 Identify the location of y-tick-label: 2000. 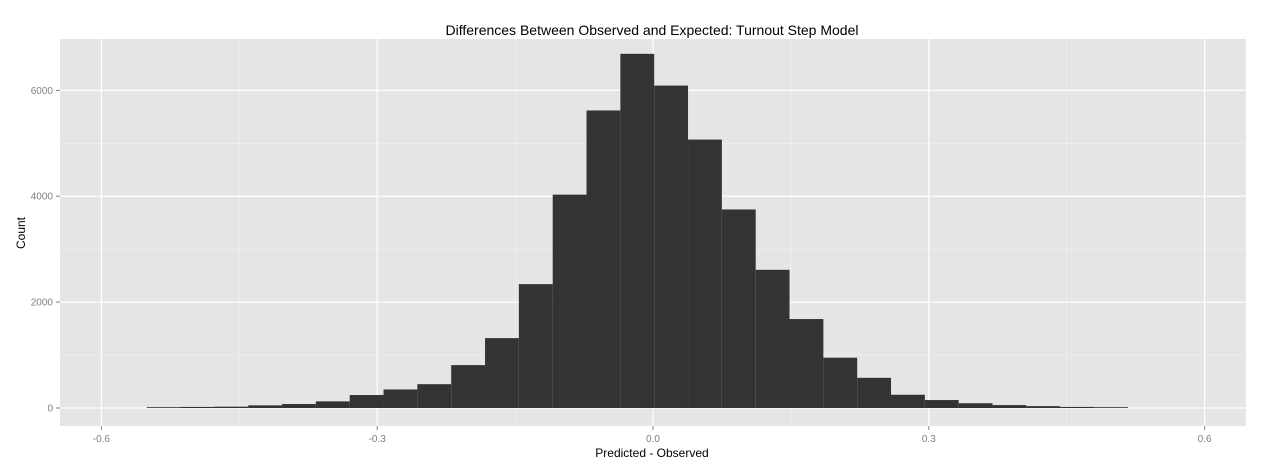
(42, 303).